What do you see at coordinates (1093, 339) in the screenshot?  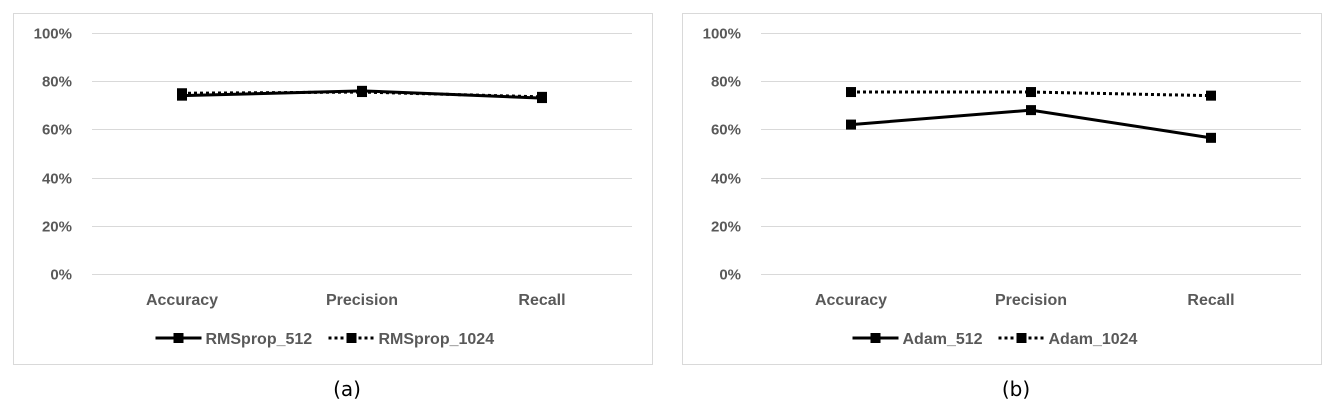 I see `legend-label: Adam_1024` at bounding box center [1093, 339].